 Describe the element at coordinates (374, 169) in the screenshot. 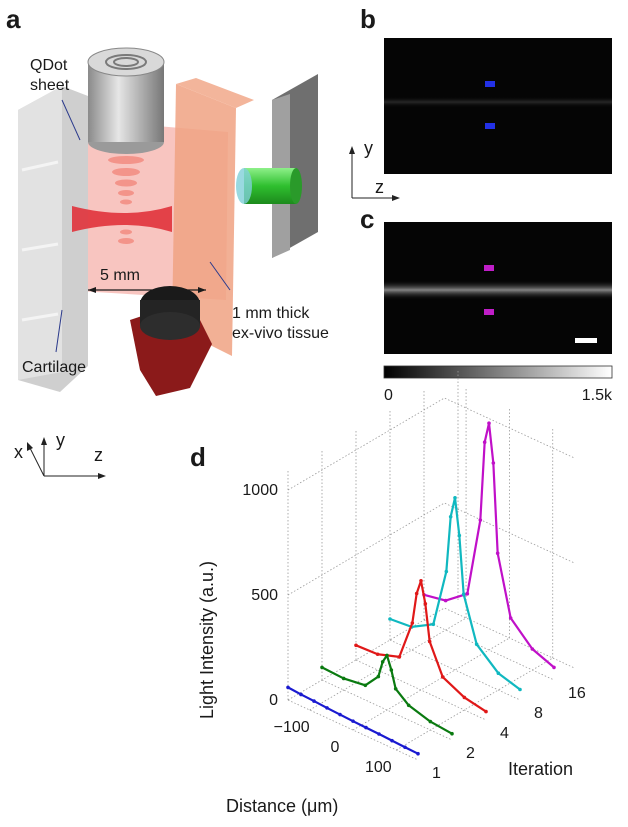

I see `axes-indicator-yz: y z` at that location.